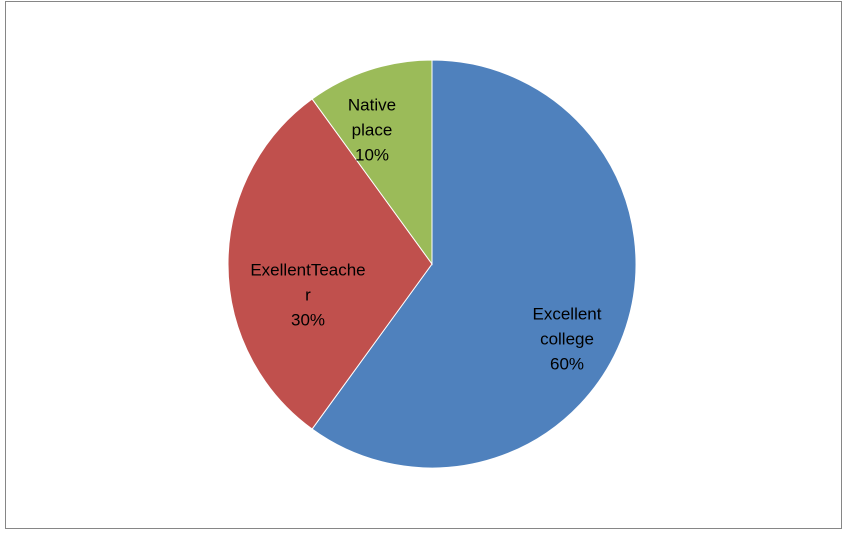 The width and height of the screenshot is (848, 535). Describe the element at coordinates (372, 117) in the screenshot. I see `category-label: Native place` at that location.